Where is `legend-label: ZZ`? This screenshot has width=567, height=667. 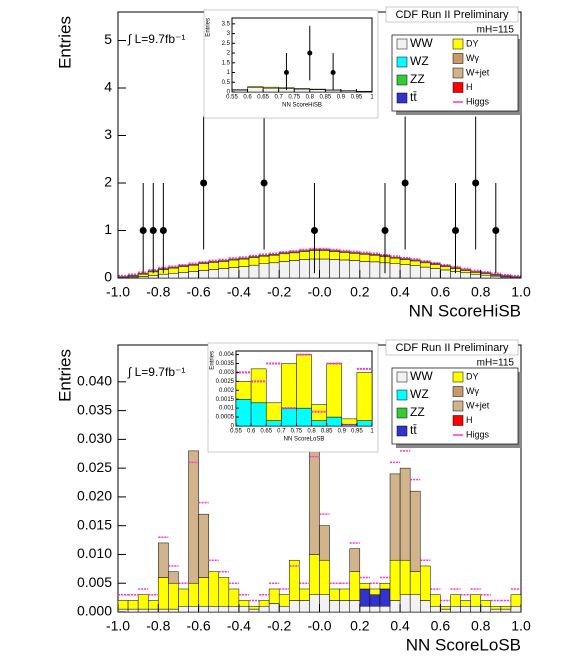 legend-label: ZZ is located at coordinates (417, 412).